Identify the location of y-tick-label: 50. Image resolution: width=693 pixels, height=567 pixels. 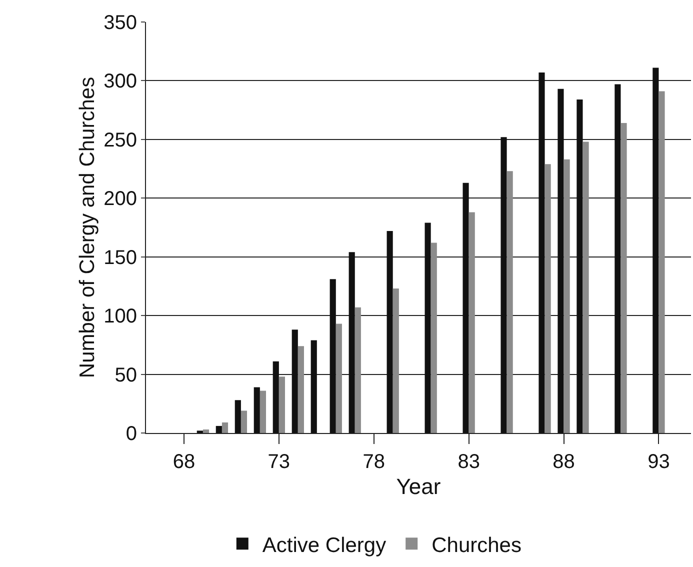
(125, 375).